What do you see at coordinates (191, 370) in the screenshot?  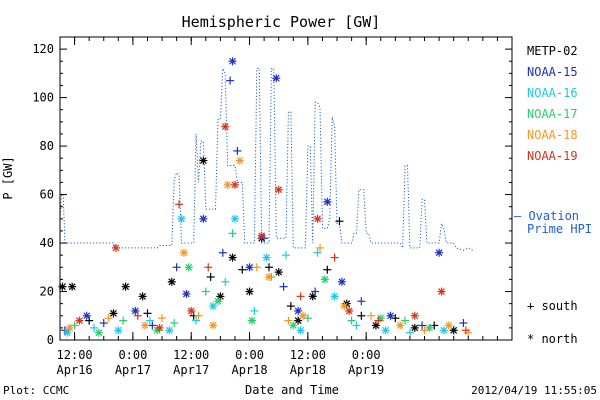 I see `x-tick-label-date: Apr17` at bounding box center [191, 370].